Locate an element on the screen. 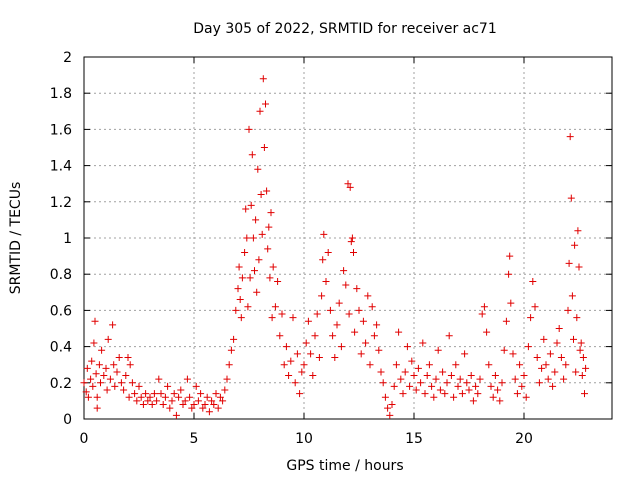  y-tick-label: 1.6 is located at coordinates (61, 130).